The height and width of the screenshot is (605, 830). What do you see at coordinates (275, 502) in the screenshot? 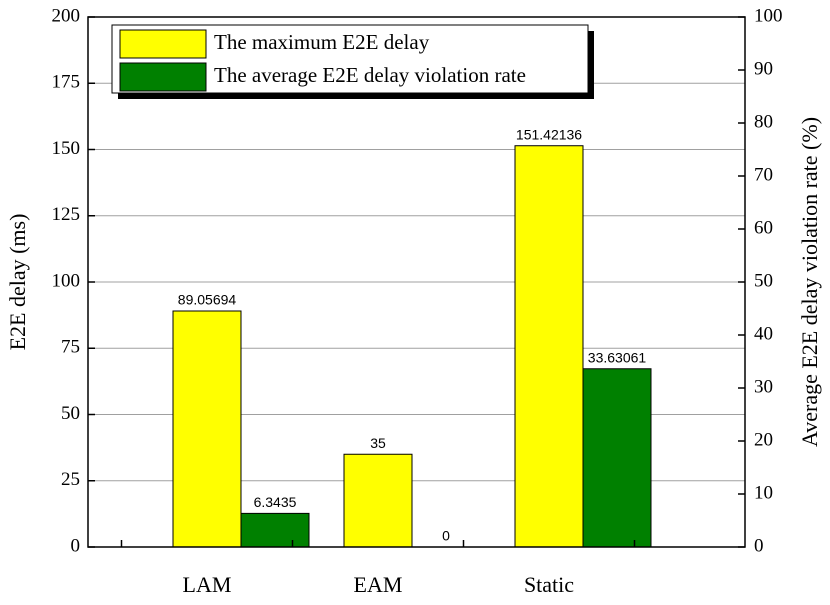
I see `data-label: 6.3435` at bounding box center [275, 502].